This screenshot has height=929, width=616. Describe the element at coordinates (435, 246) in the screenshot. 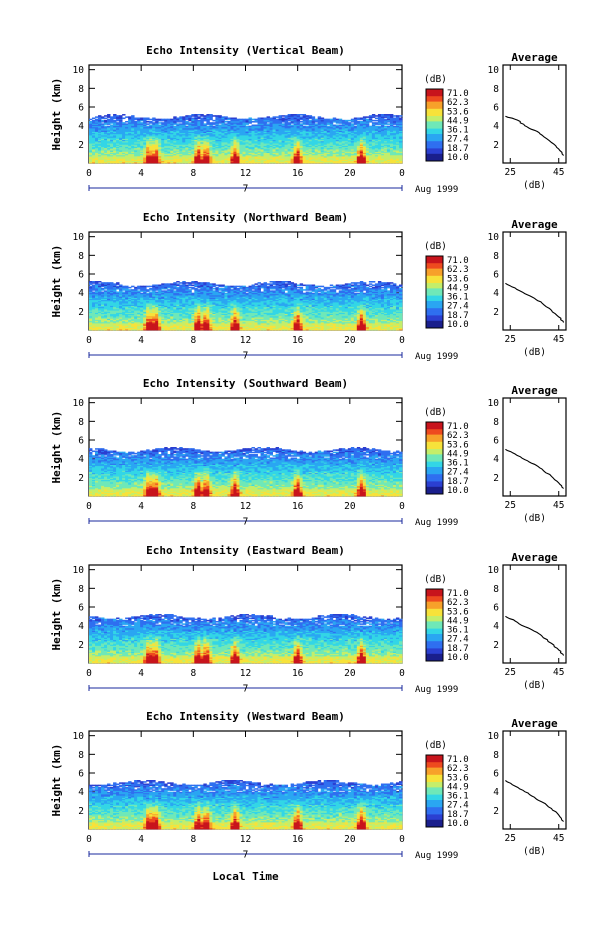

I see `colorbar-unit: (dB)` at that location.